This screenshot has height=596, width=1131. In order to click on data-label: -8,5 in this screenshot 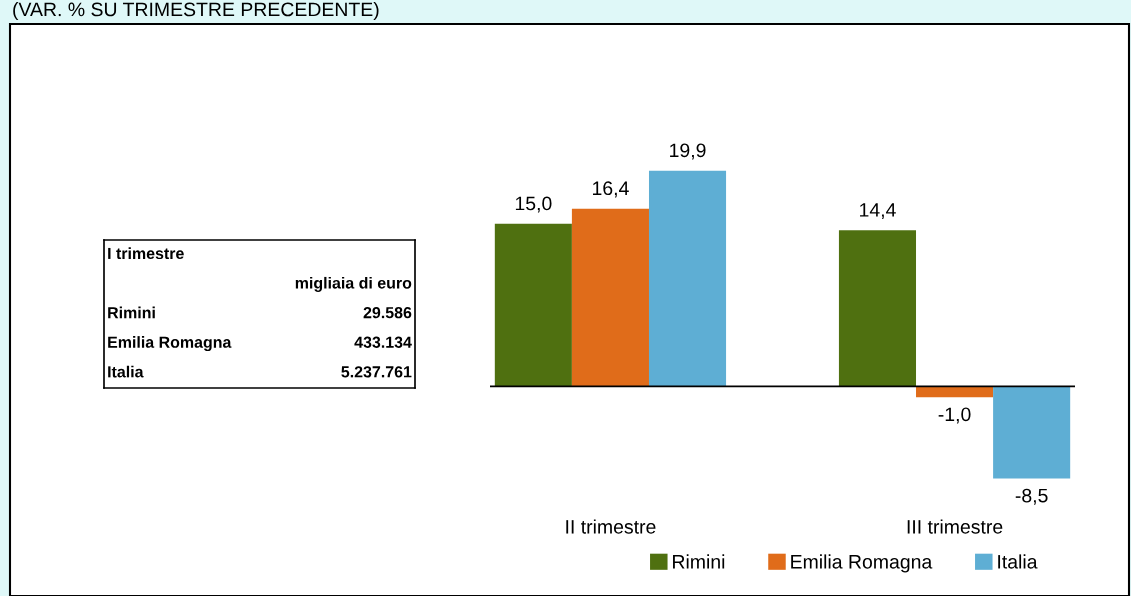, I will do `click(1031, 496)`.